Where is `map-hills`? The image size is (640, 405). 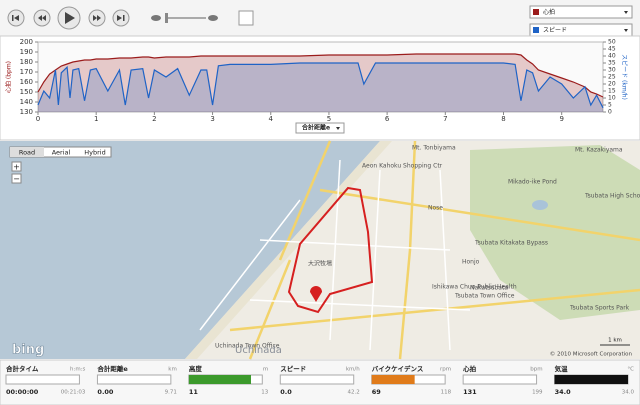 map-hills is located at coordinates (555, 232).